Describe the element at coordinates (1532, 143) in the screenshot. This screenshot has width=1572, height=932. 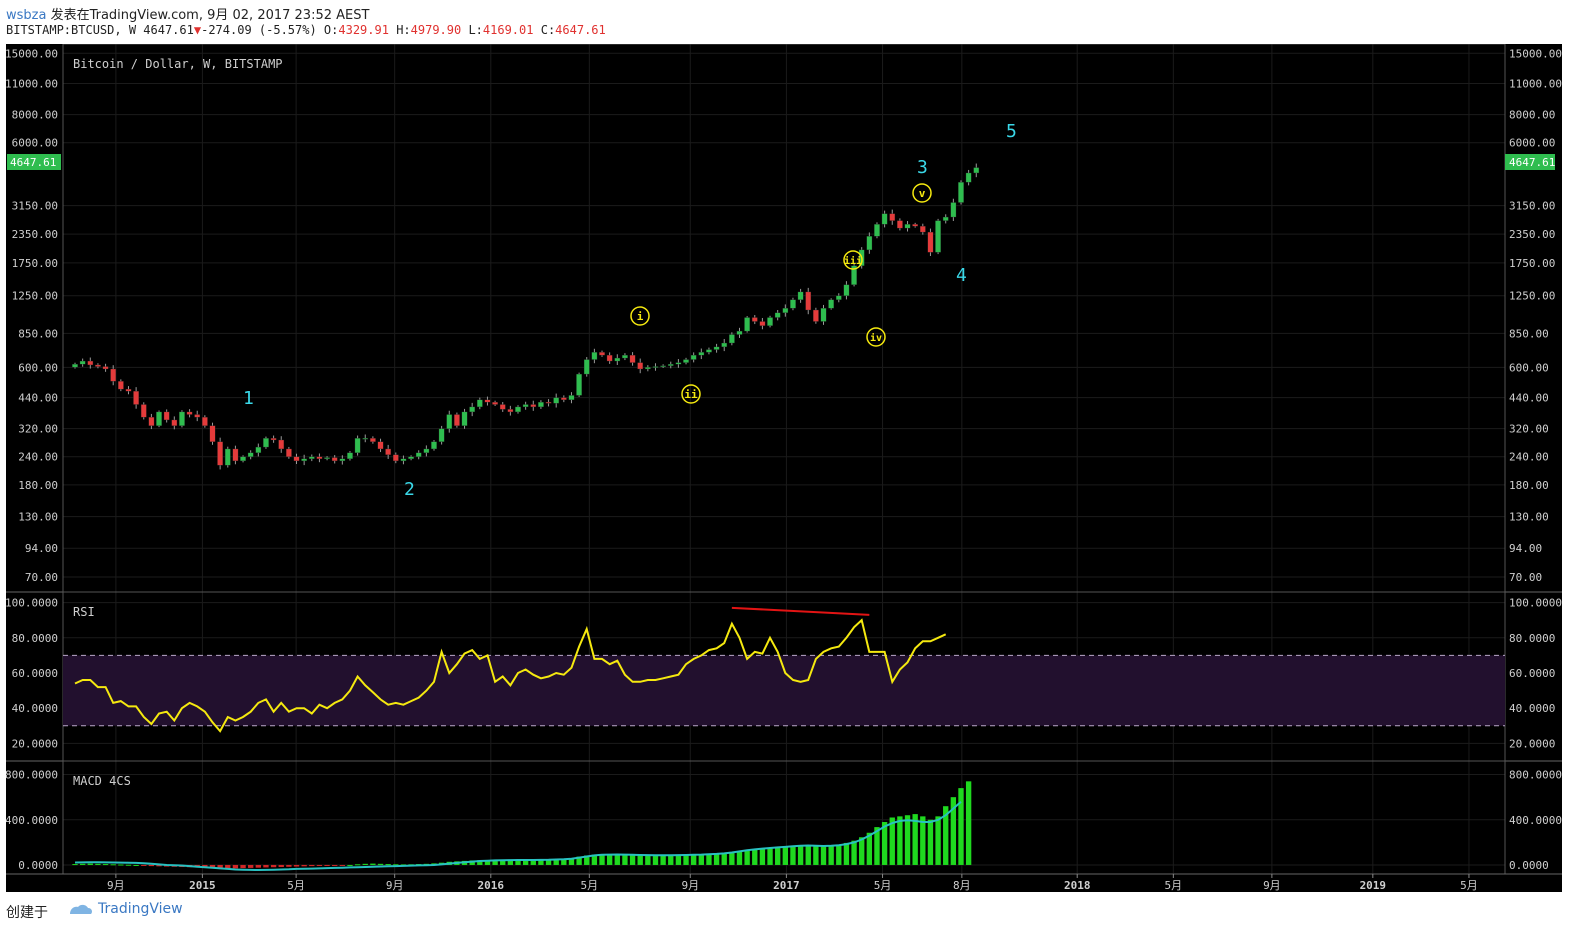
I see `price-tick-right: 6000.00` at that location.